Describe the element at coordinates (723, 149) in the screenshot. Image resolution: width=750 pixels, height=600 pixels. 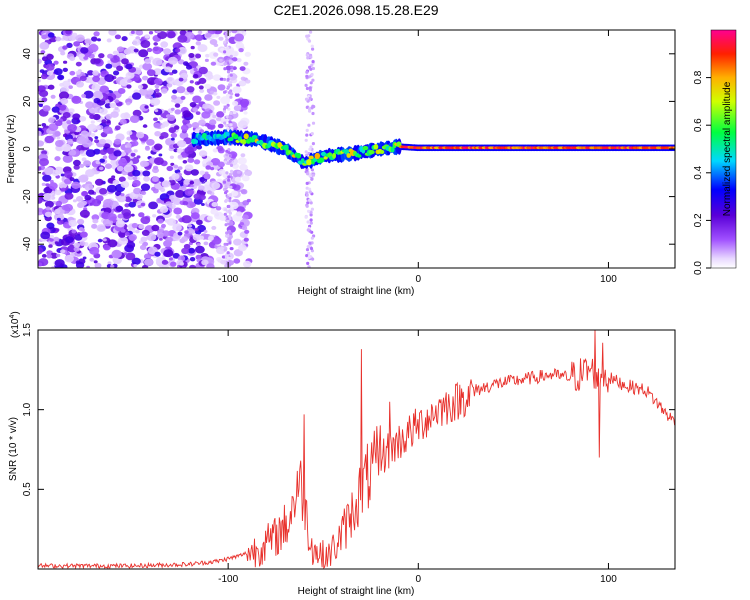
I see `colorbar` at that location.